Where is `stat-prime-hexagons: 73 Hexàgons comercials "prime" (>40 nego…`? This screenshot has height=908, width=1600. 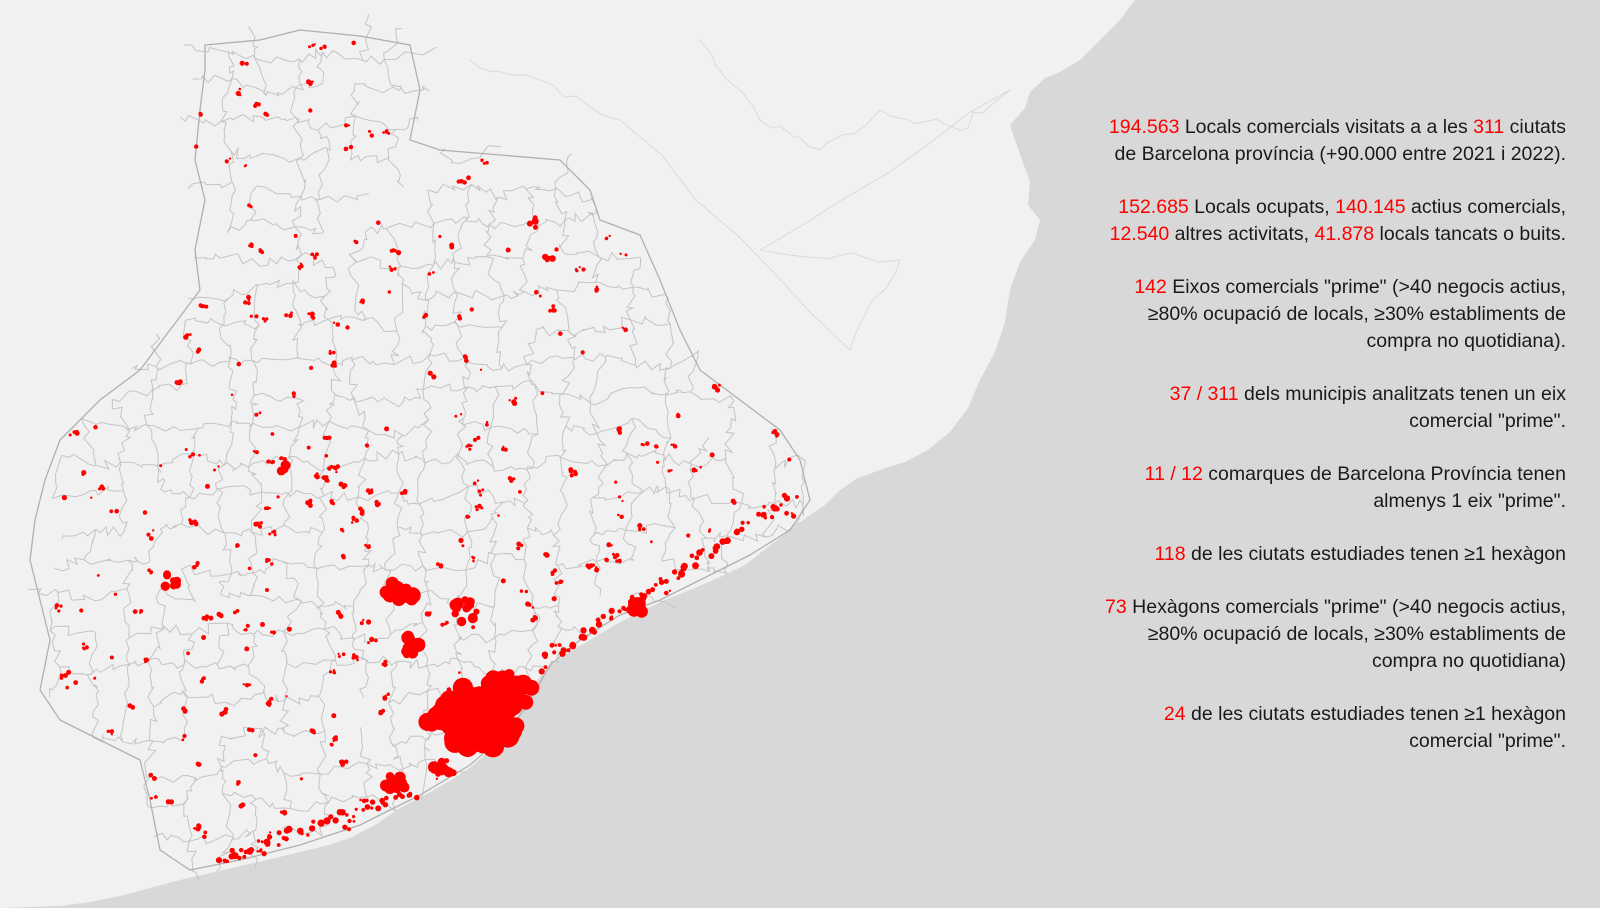 stat-prime-hexagons: 73 Hexàgons comercials "prime" (>40 nego… is located at coordinates (1286, 634).